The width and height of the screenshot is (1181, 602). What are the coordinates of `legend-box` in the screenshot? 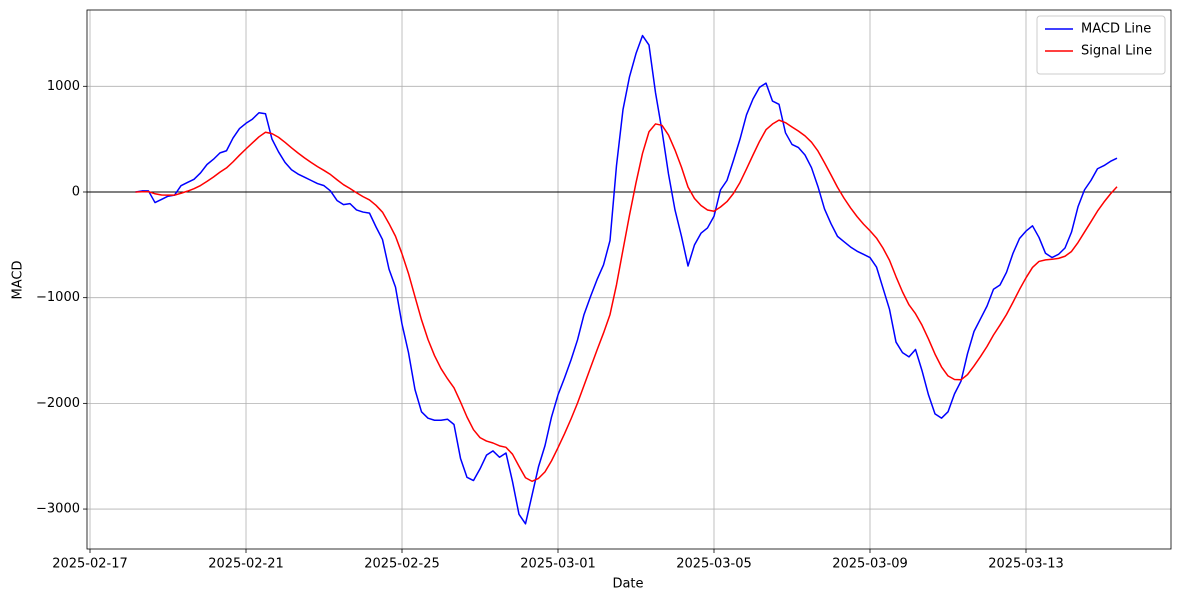 It's located at (1101, 45).